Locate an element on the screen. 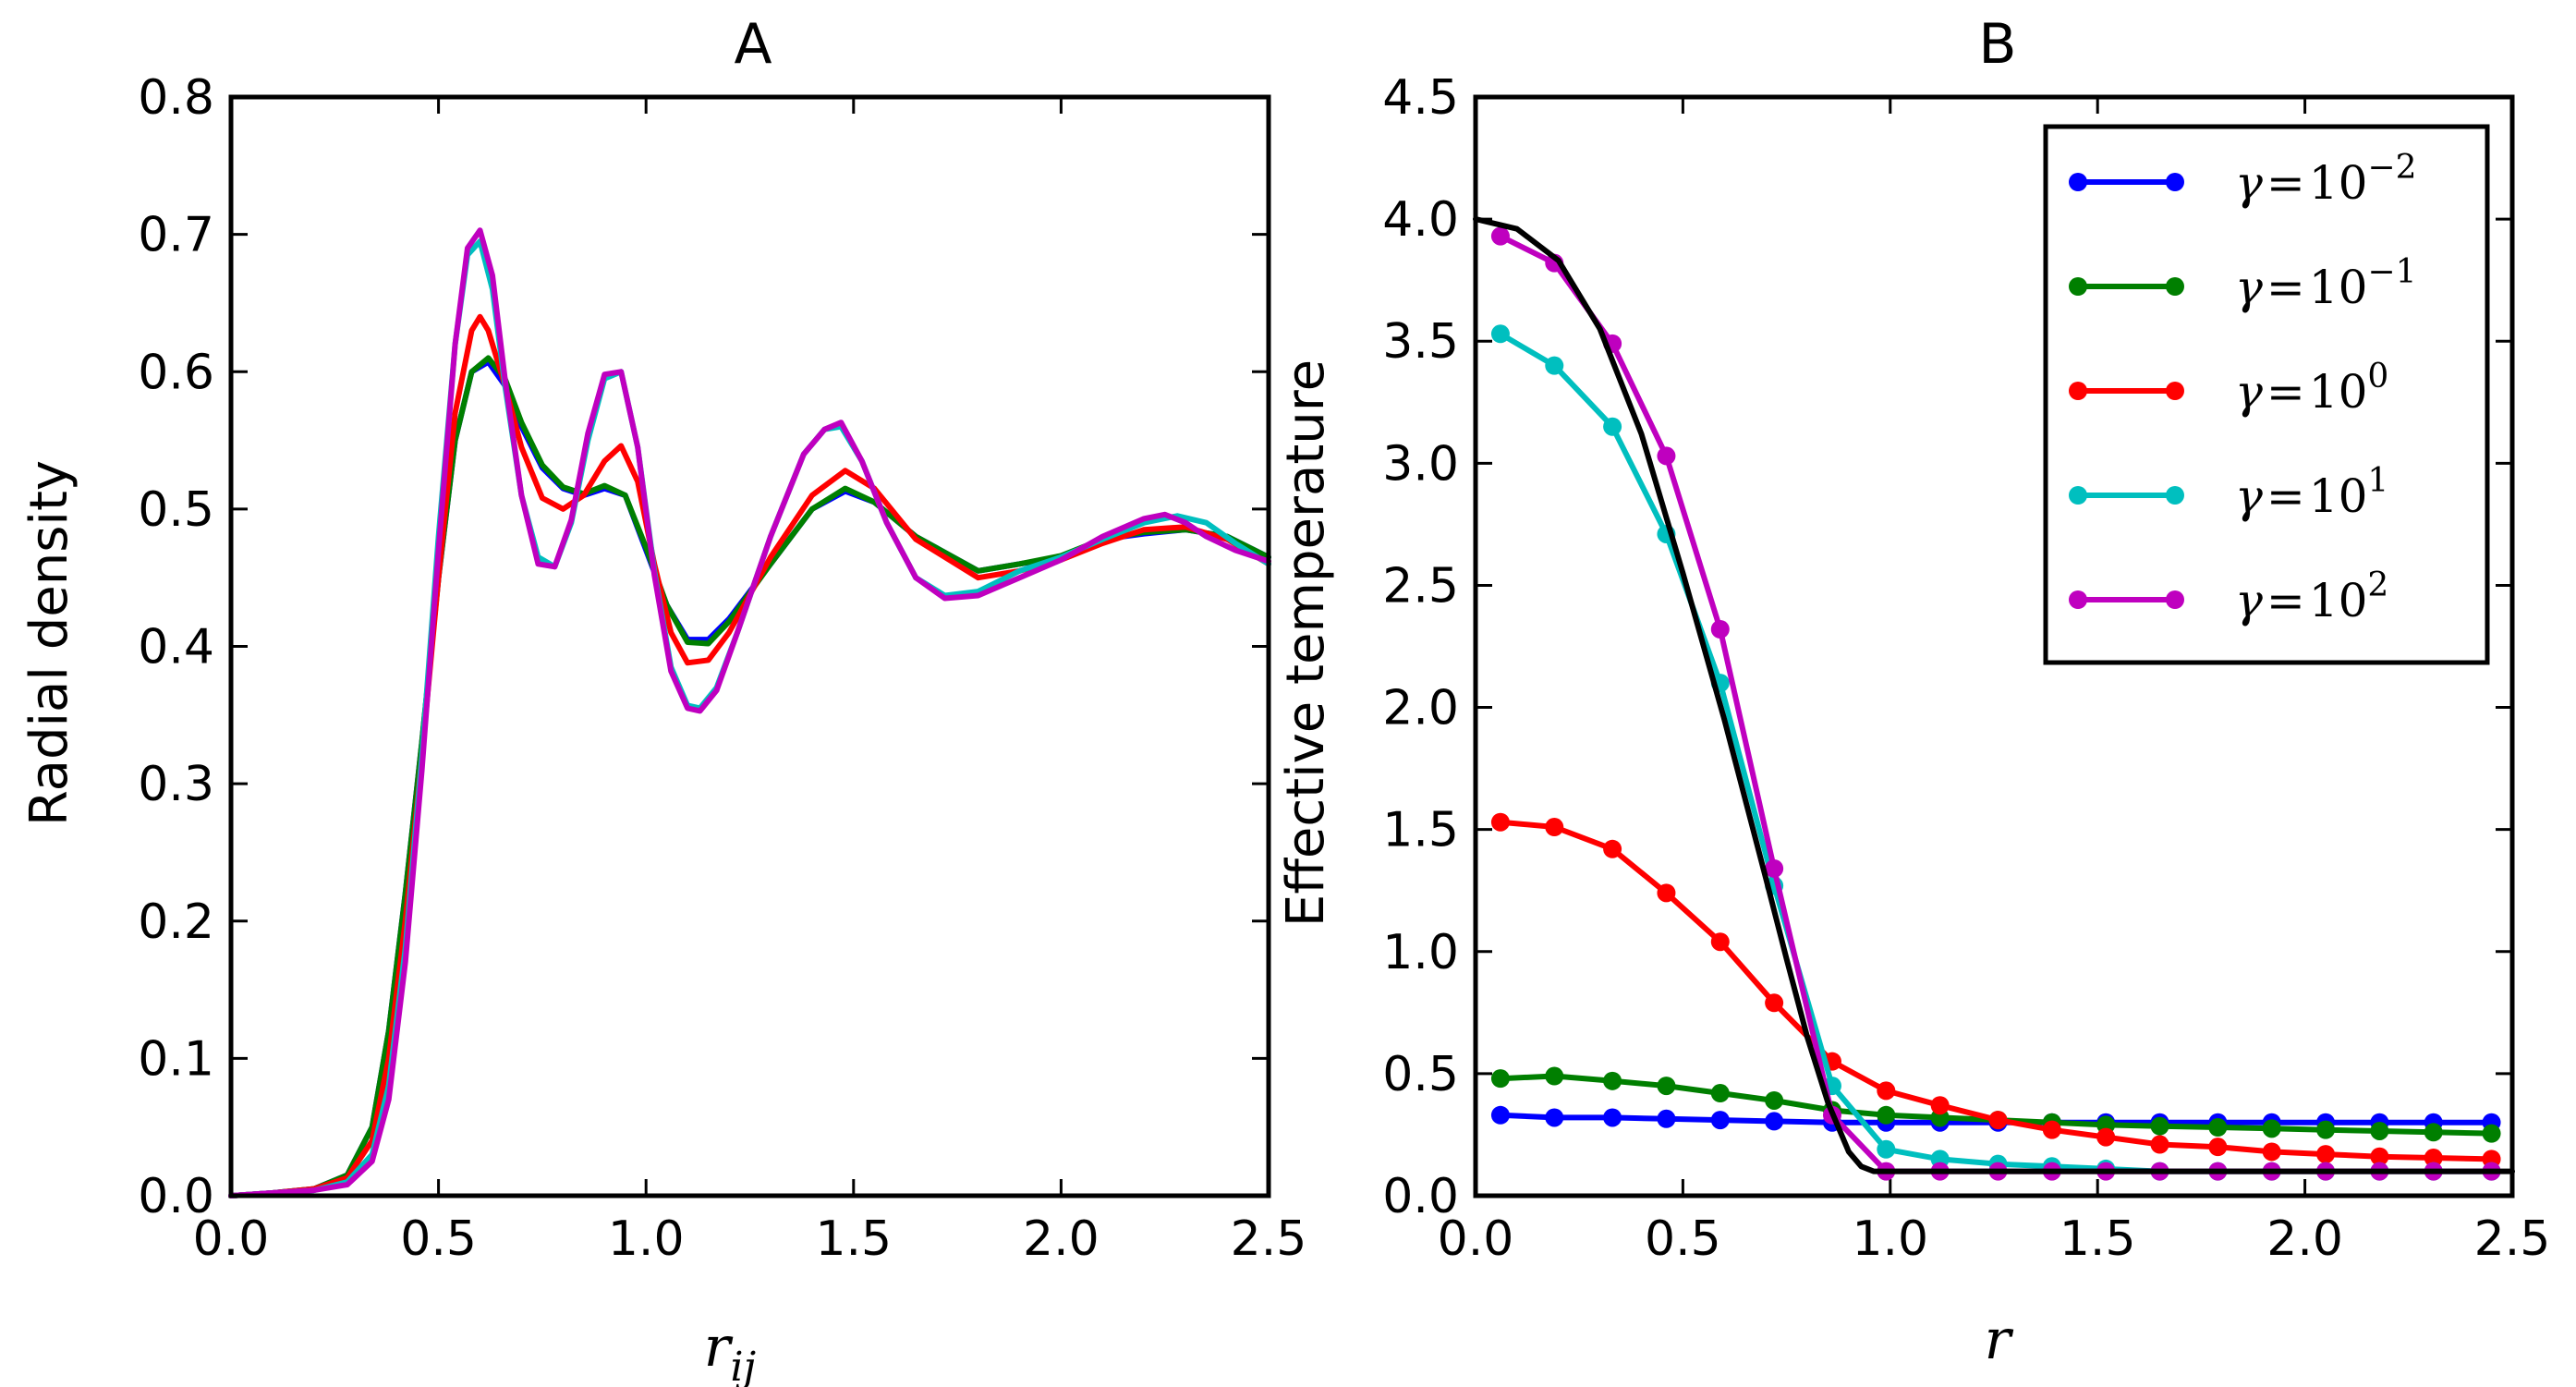  panel-a-title: A is located at coordinates (753, 45).